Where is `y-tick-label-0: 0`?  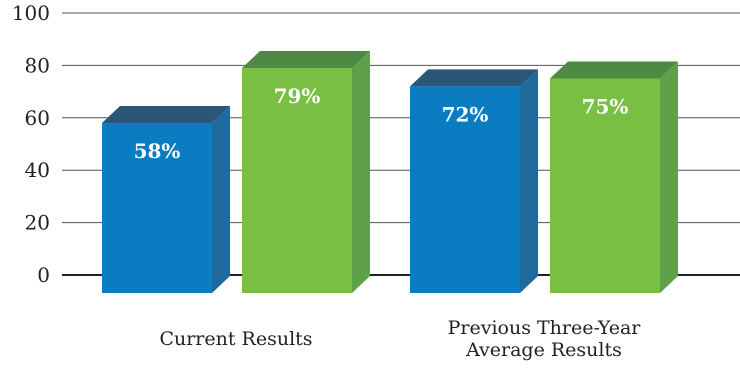
y-tick-label-0: 0 is located at coordinates (43, 275).